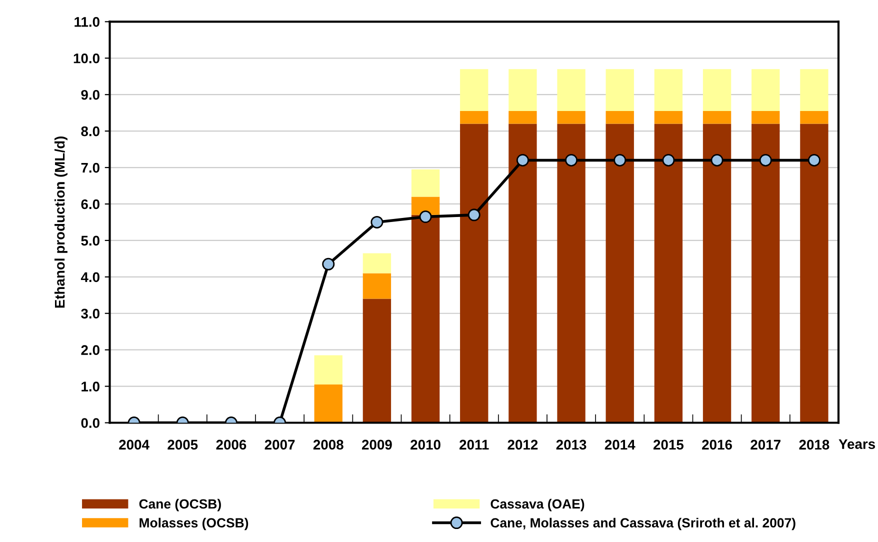 This screenshot has height=542, width=878. Describe the element at coordinates (377, 445) in the screenshot. I see `x-tick-label: 2009` at that location.